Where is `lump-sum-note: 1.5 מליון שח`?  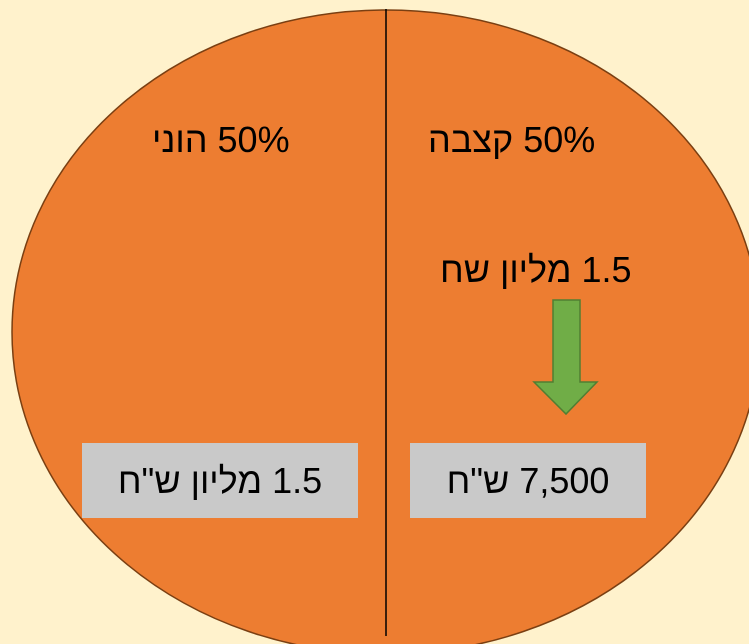 lump-sum-note: 1.5 מליון שח is located at coordinates (536, 269).